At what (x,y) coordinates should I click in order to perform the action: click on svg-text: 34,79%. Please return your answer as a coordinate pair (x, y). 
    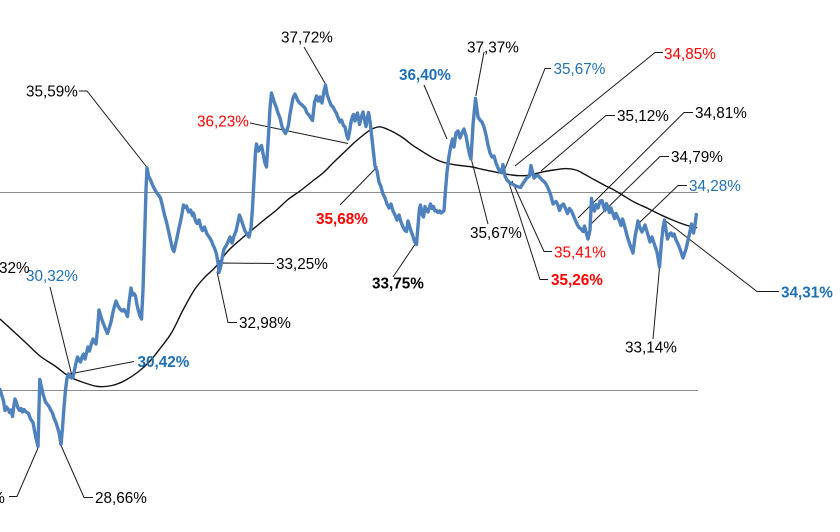
    Looking at the image, I should click on (697, 157).